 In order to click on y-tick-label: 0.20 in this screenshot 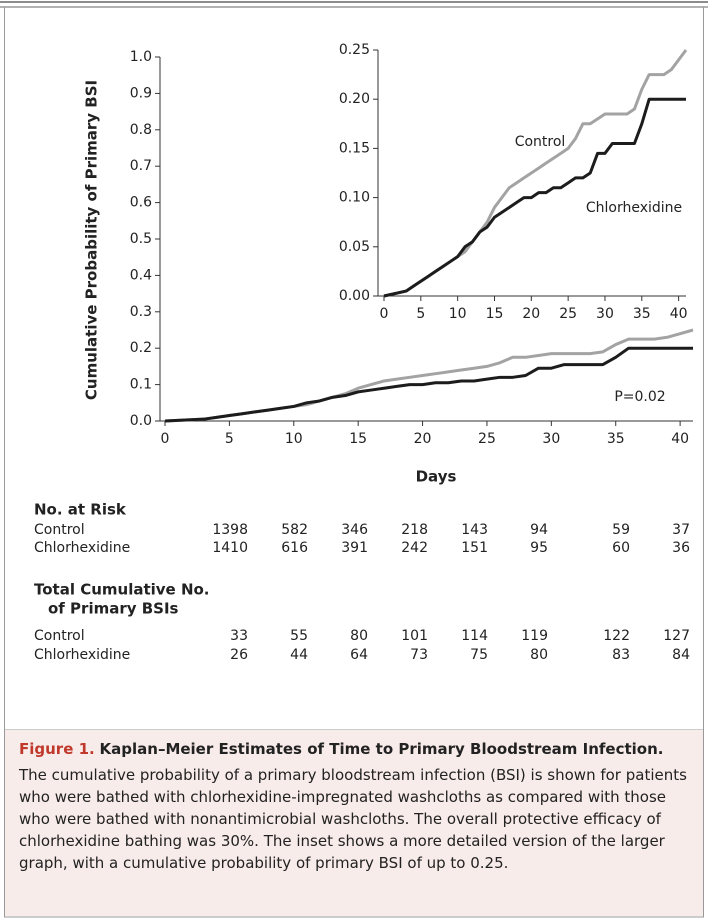, I will do `click(354, 99)`.